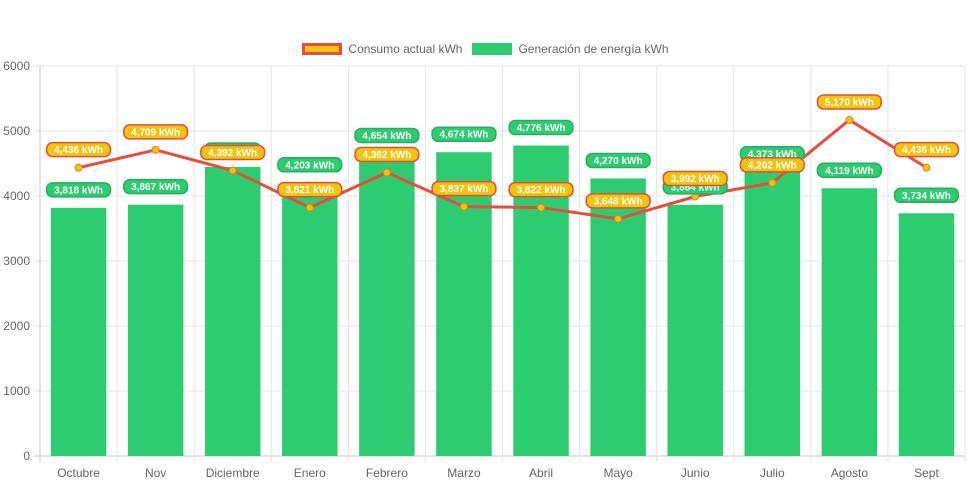 The image size is (971, 485). I want to click on data-label-consumo-text: 4,202 kWh, so click(772, 165).